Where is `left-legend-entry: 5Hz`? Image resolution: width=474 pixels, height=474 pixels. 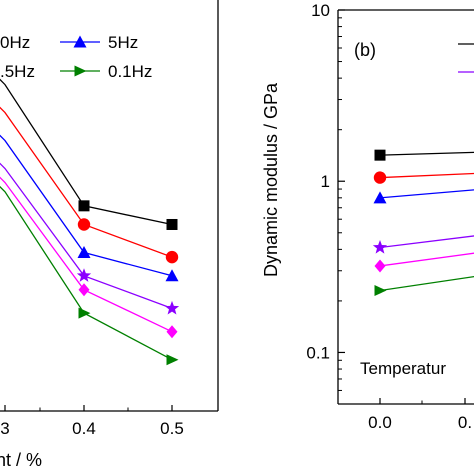 left-legend-entry: 5Hz is located at coordinates (99, 42).